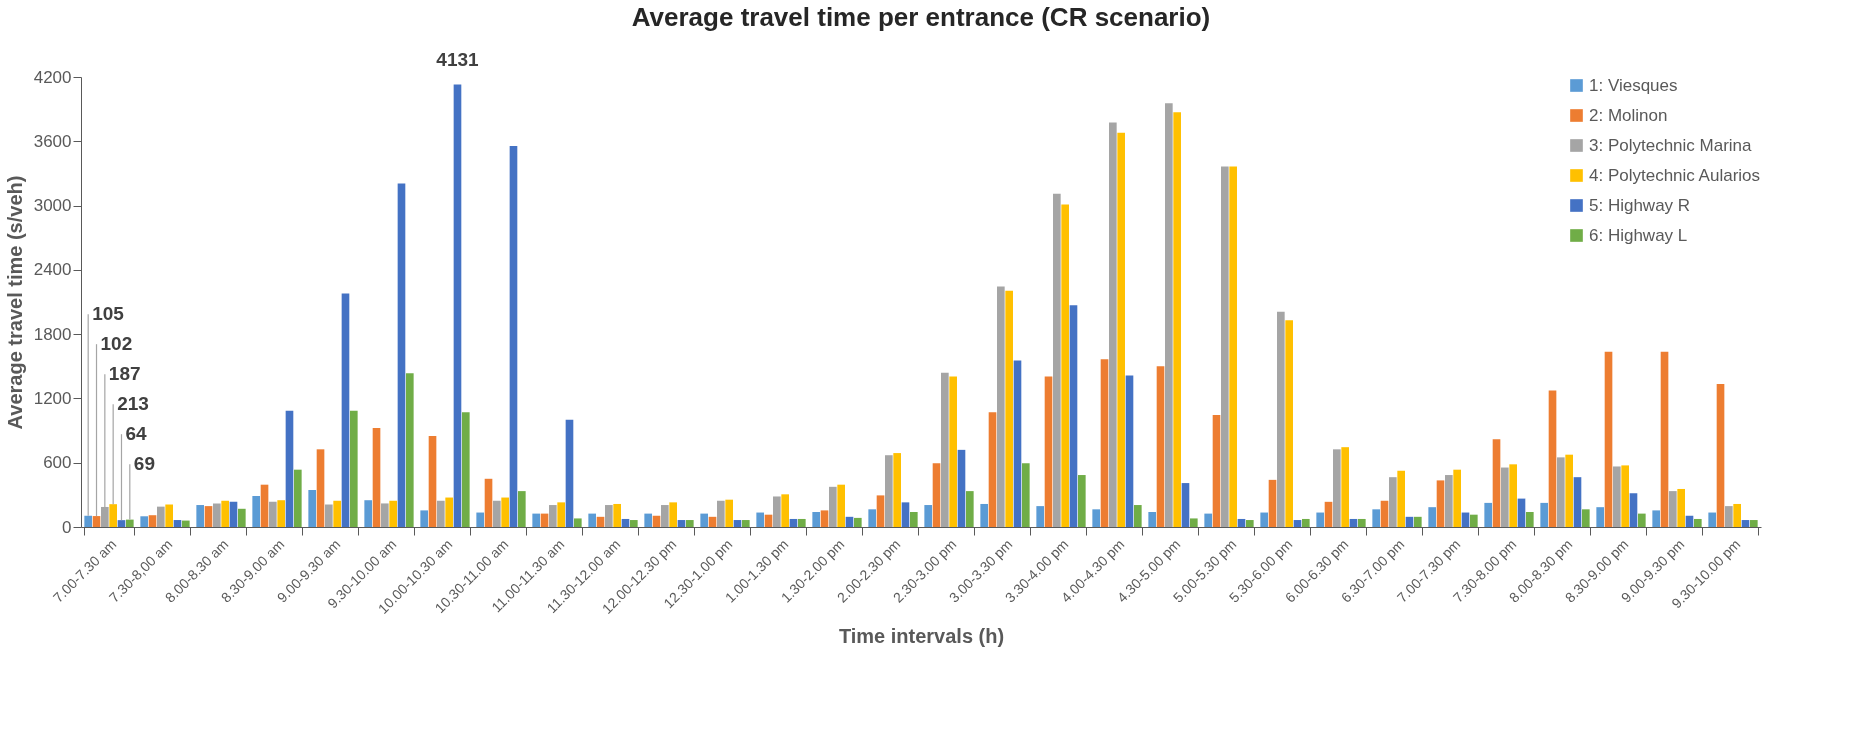 This screenshot has height=737, width=1865. What do you see at coordinates (1633, 85) in the screenshot?
I see `legend-label: 1: Viesques` at bounding box center [1633, 85].